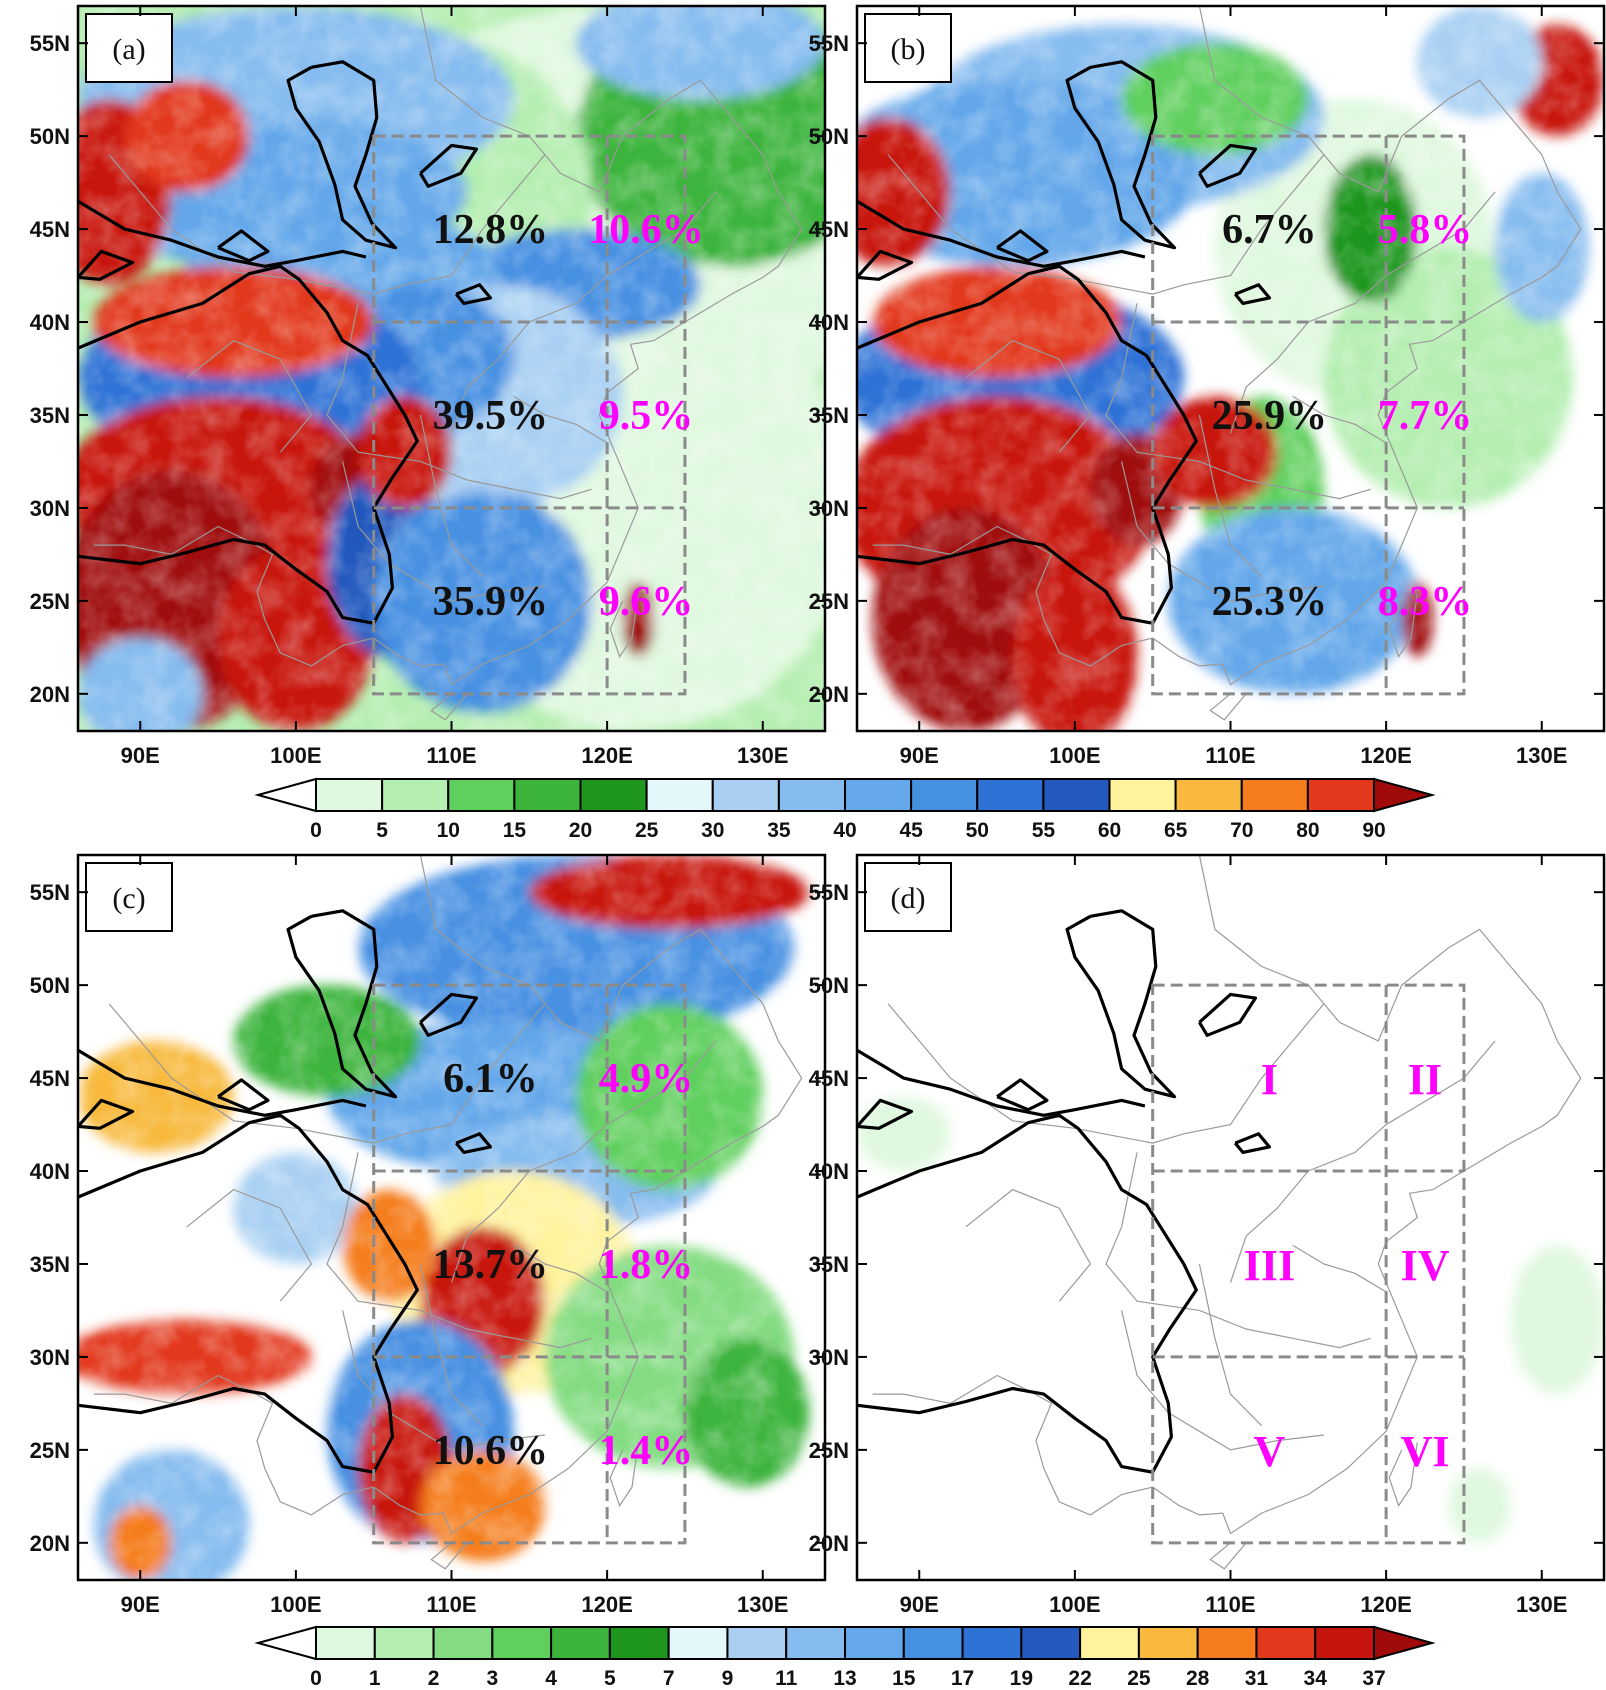 The image size is (1606, 1690). I want to click on share-coastal-region: 7.7%, so click(1425, 416).